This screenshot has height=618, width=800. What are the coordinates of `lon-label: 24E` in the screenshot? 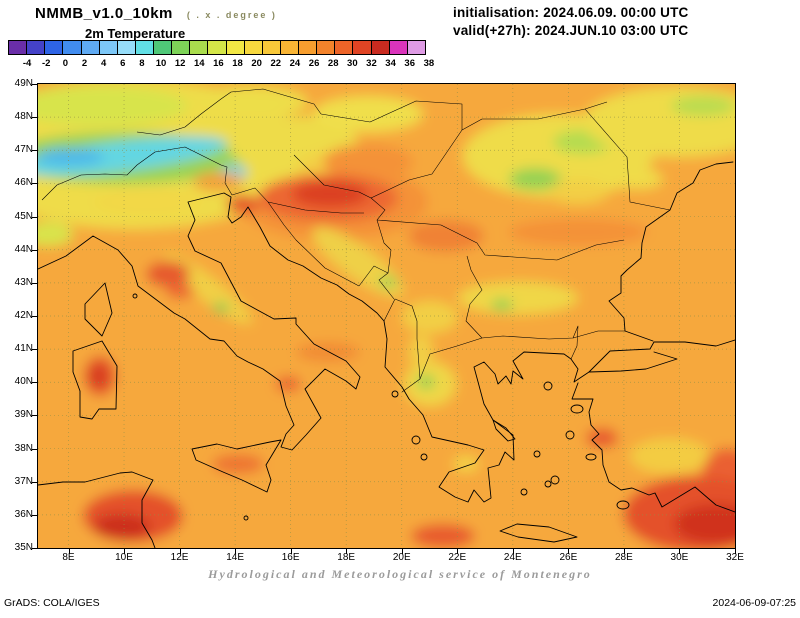 It's located at (512, 557).